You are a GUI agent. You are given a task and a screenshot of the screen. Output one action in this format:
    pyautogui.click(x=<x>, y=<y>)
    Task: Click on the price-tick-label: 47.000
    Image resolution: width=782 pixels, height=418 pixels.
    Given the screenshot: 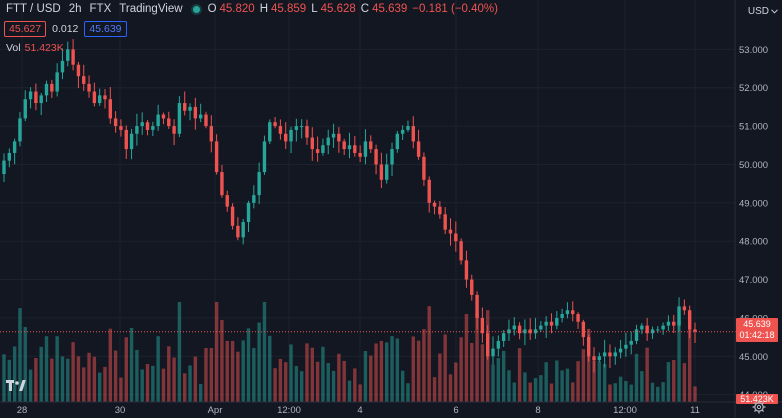 What is the action you would take?
    pyautogui.click(x=753, y=280)
    